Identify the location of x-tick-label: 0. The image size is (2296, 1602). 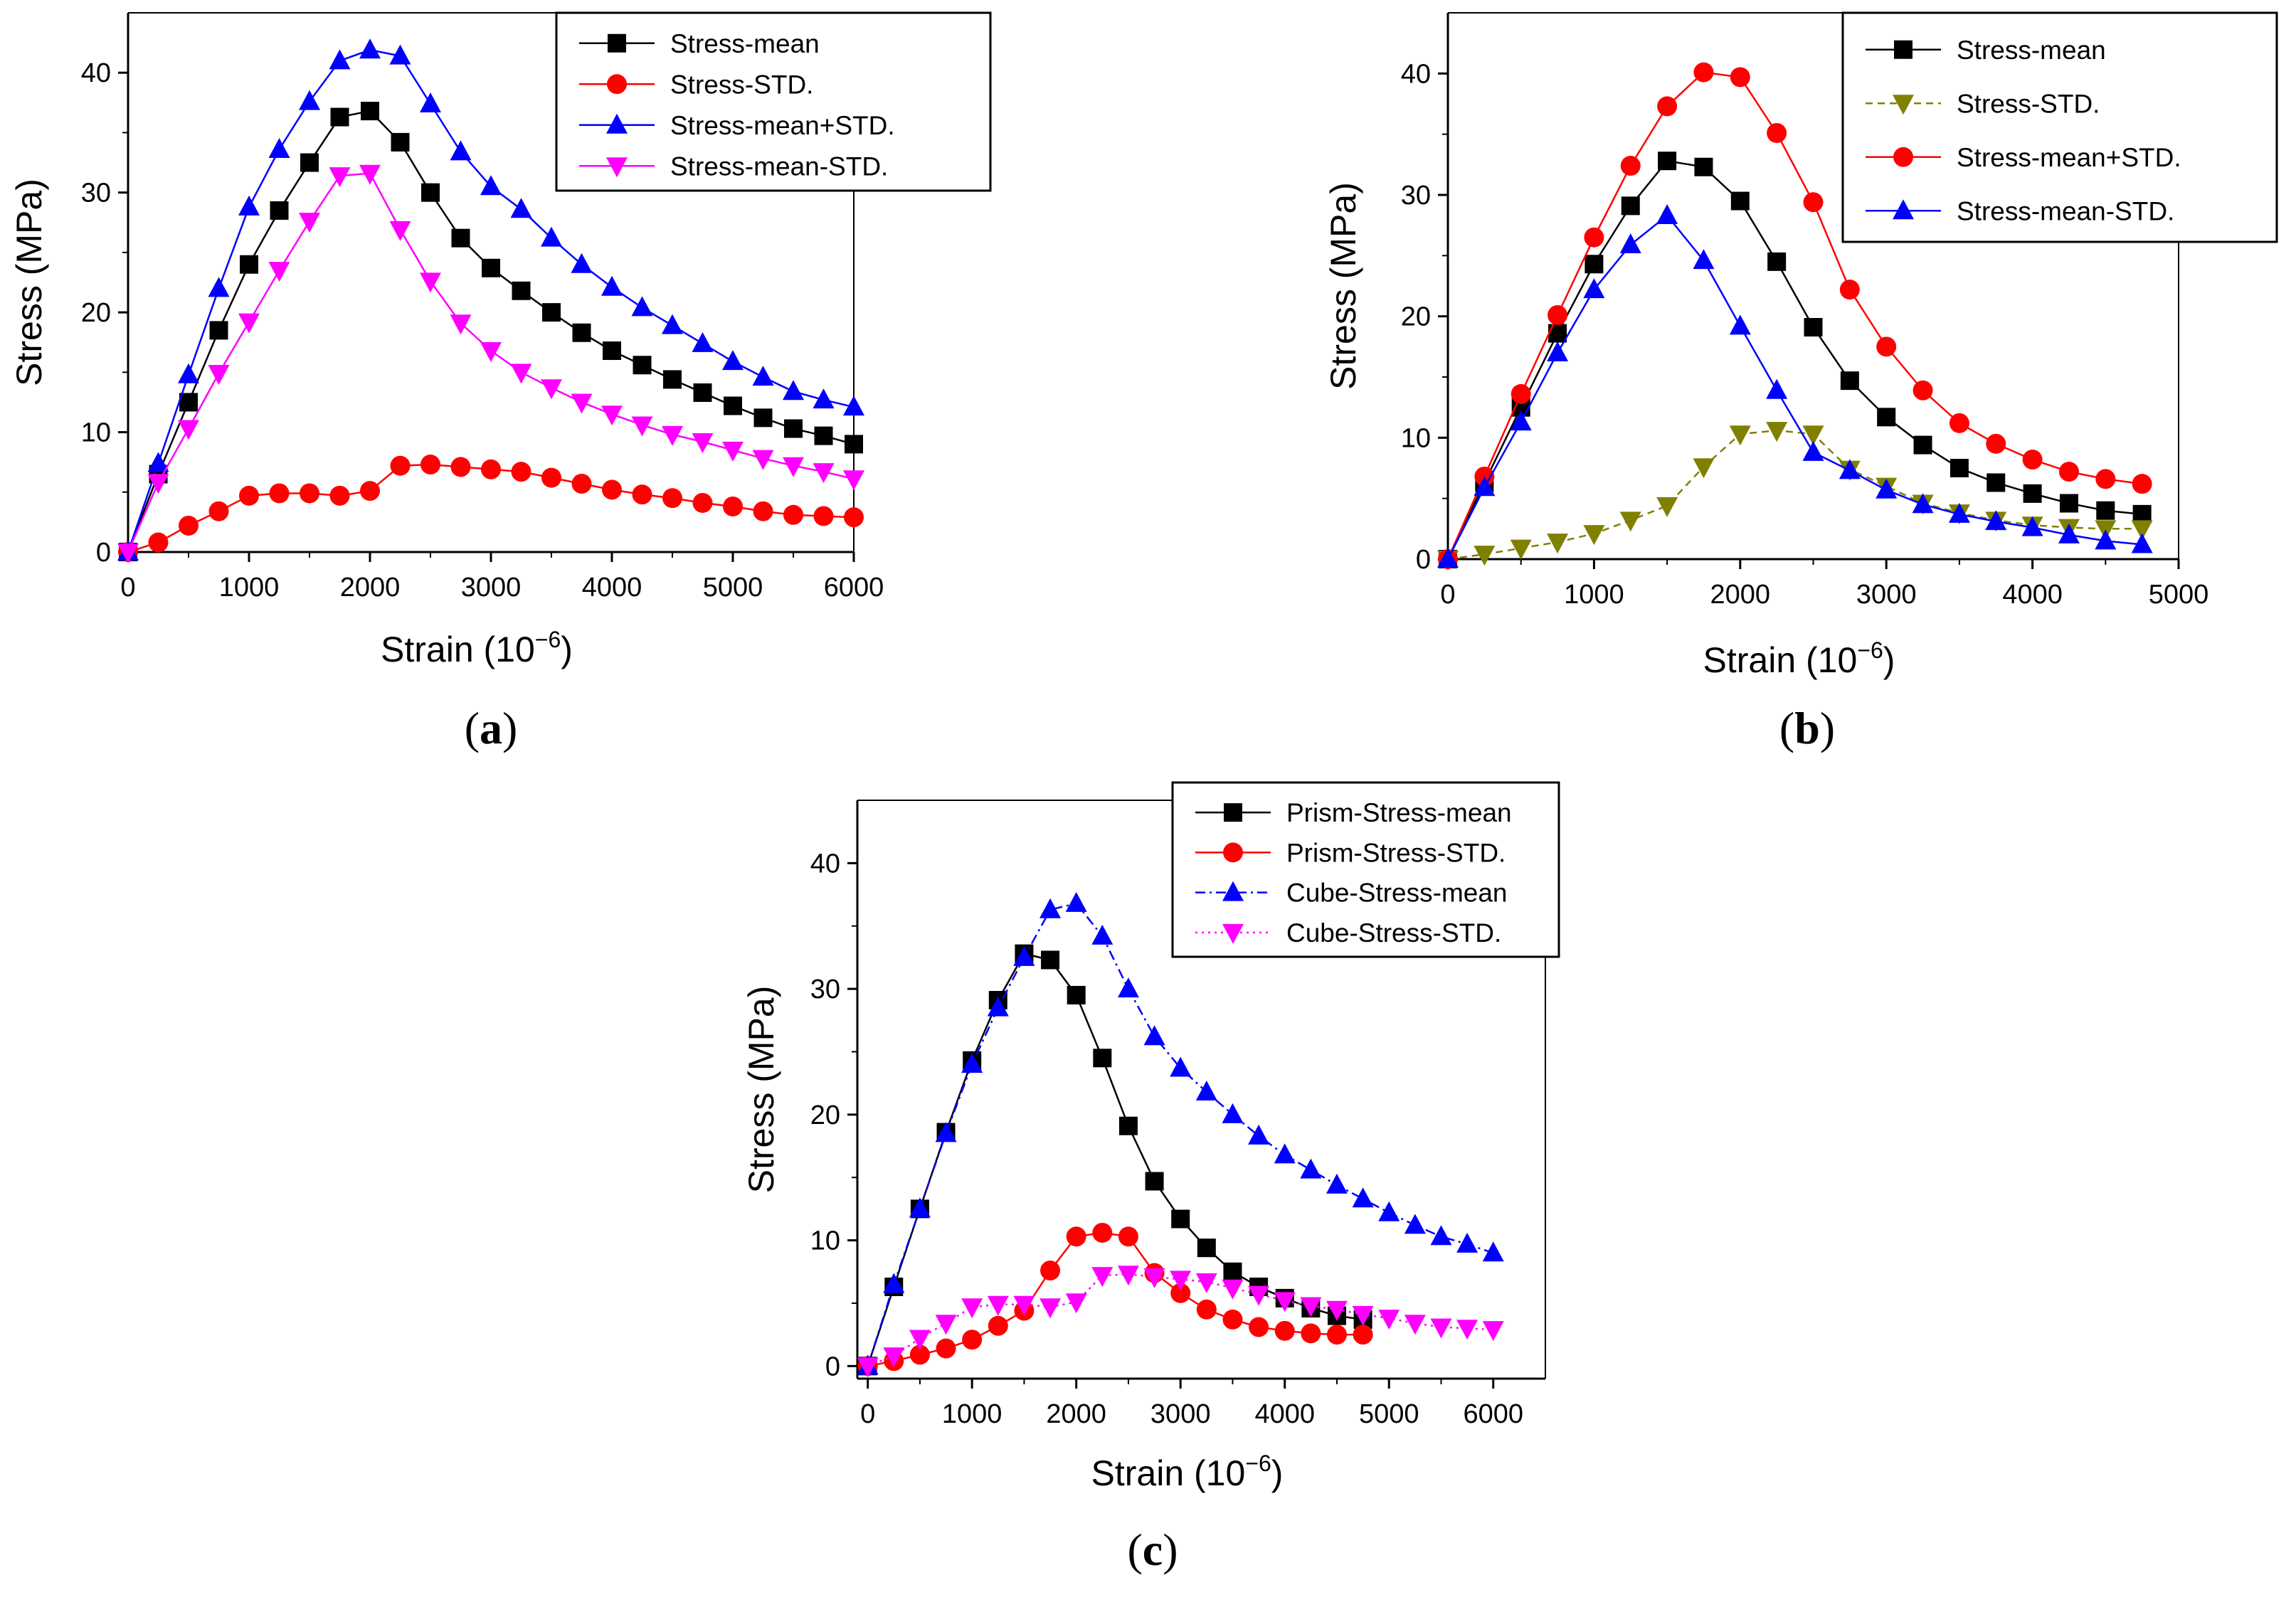
(1447, 595).